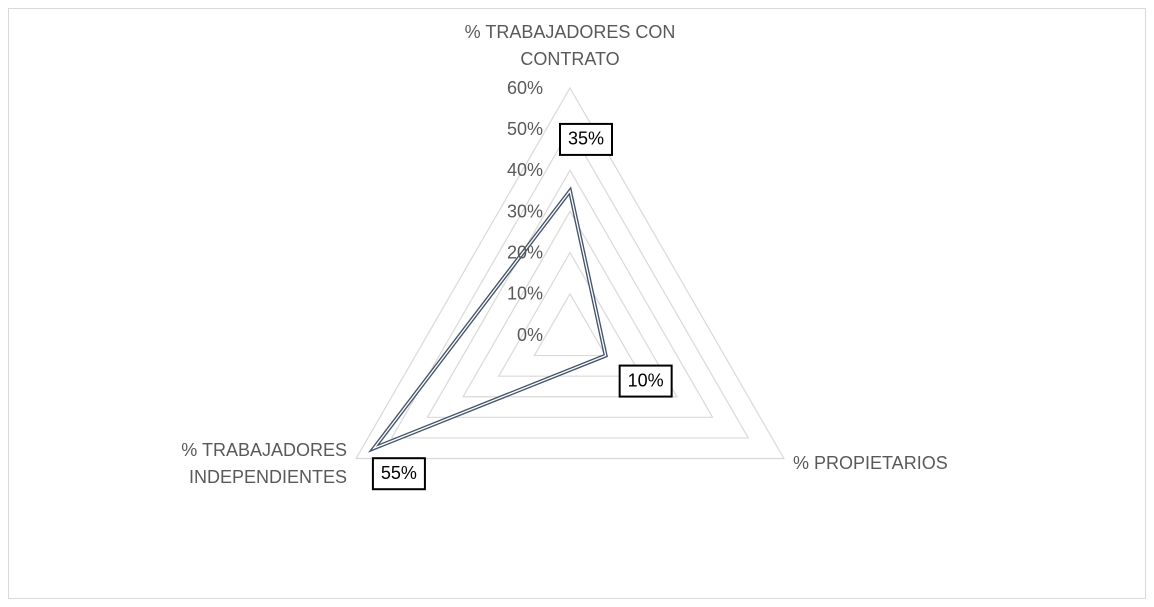  I want to click on value-label: 35%, so click(586, 139).